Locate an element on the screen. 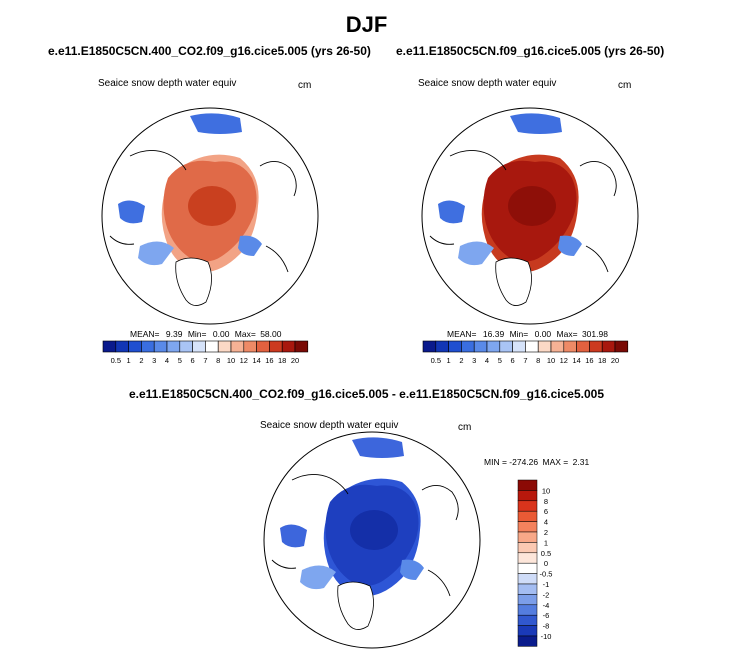 This screenshot has height=662, width=733. panel-2-units: cm is located at coordinates (625, 85).